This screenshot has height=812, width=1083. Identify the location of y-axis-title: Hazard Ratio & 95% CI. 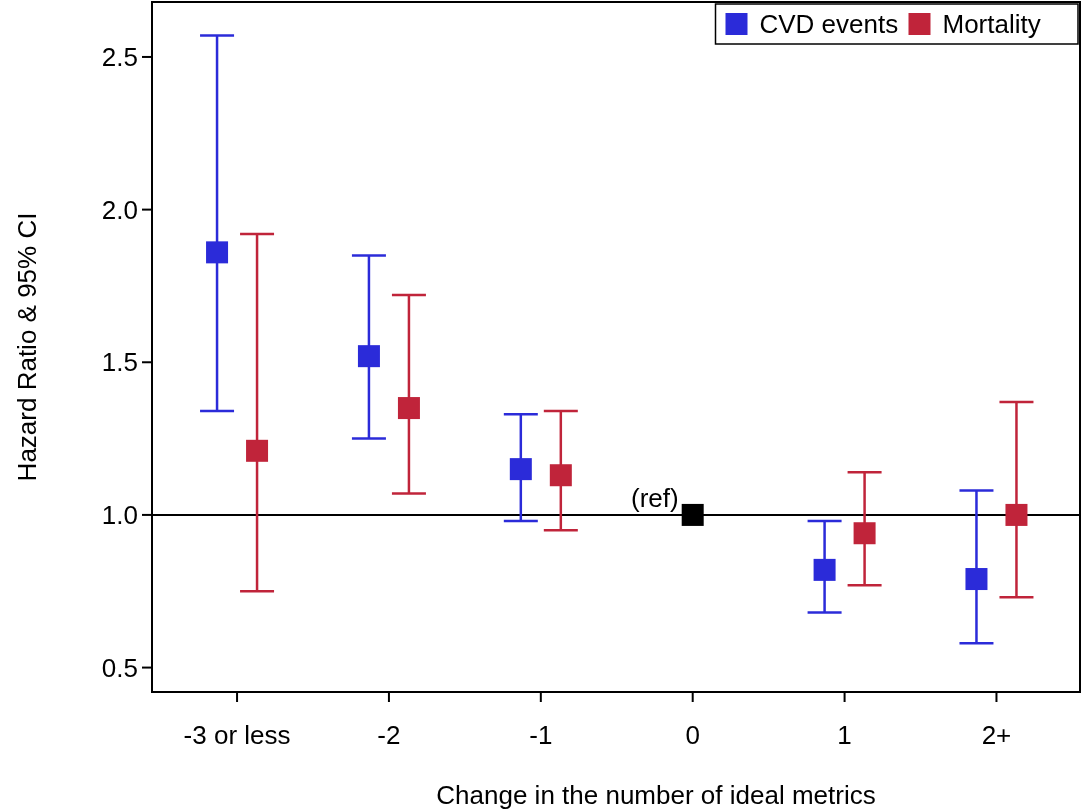
(27, 347).